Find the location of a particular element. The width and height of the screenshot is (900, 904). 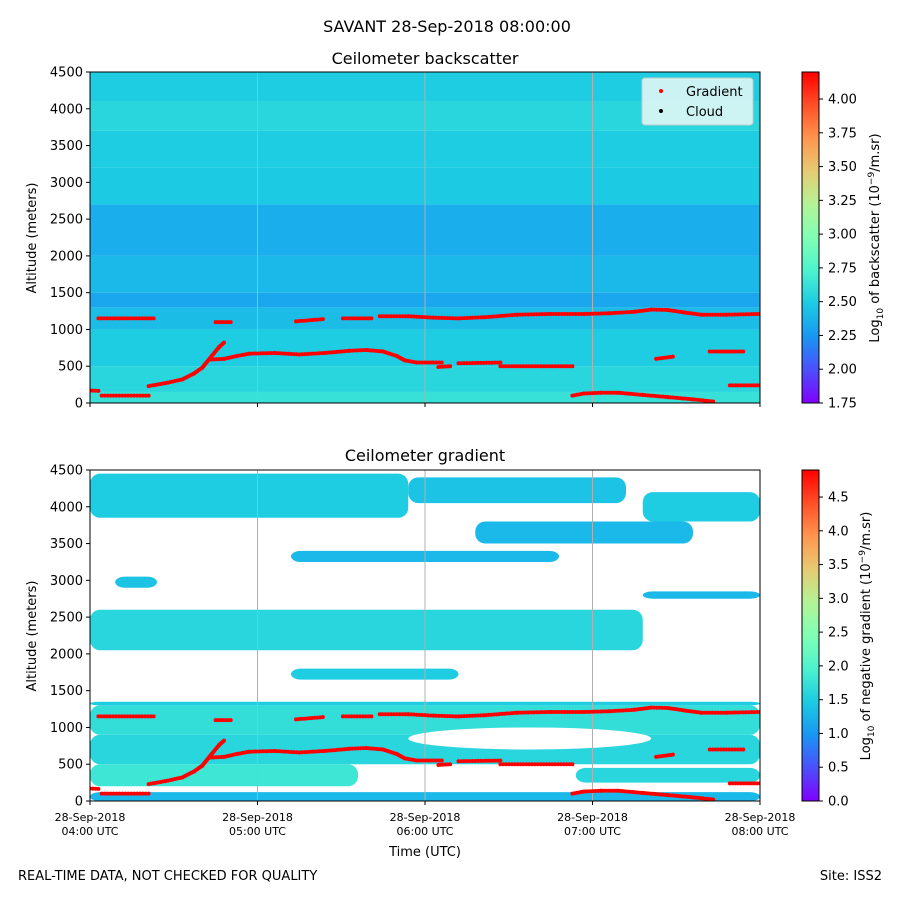

colorbar-tick-label: 2.0 is located at coordinates (838, 666).